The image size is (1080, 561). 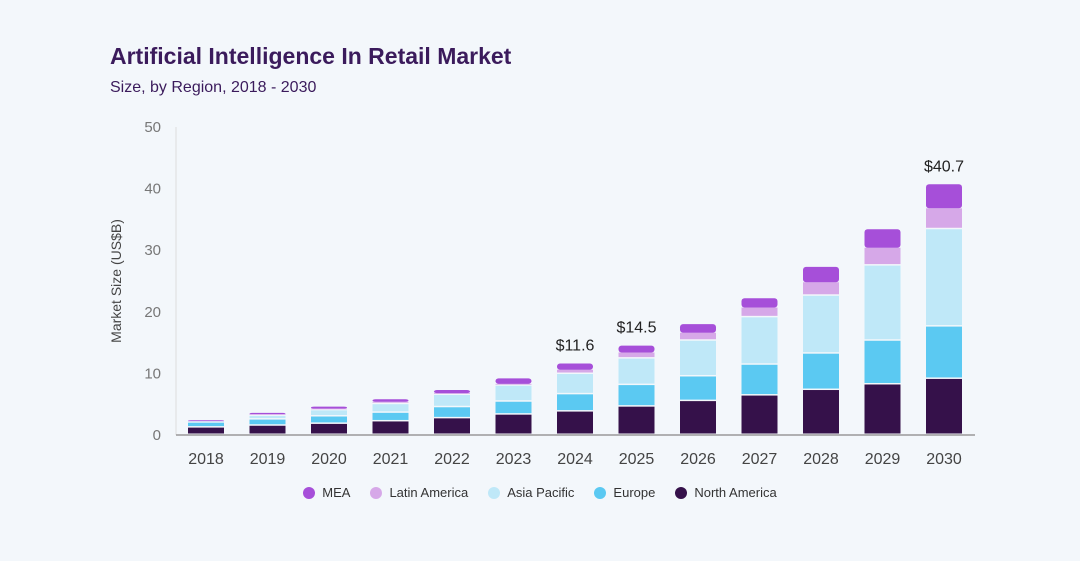 What do you see at coordinates (213, 87) in the screenshot?
I see `chart-subtitle: Size, by Region, 2018 - 2030` at bounding box center [213, 87].